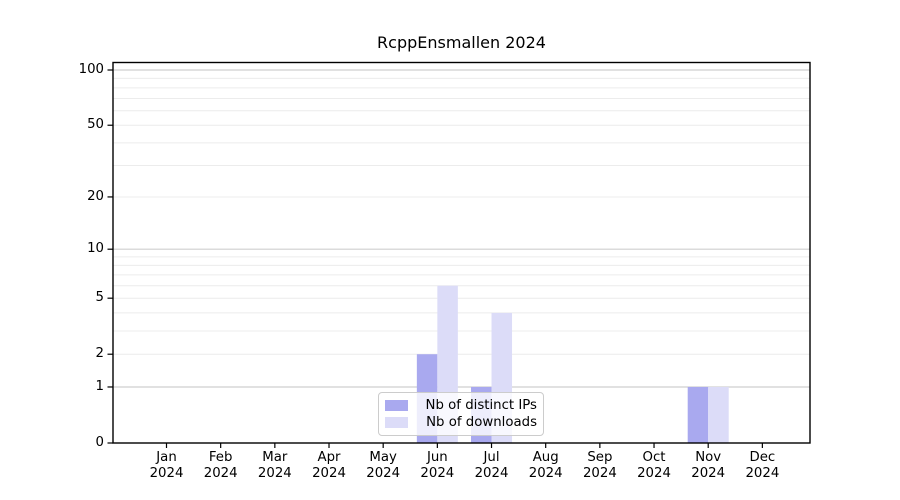 Image resolution: width=900 pixels, height=500 pixels. What do you see at coordinates (166, 457) in the screenshot?
I see `x-tick-month: Jan` at bounding box center [166, 457].